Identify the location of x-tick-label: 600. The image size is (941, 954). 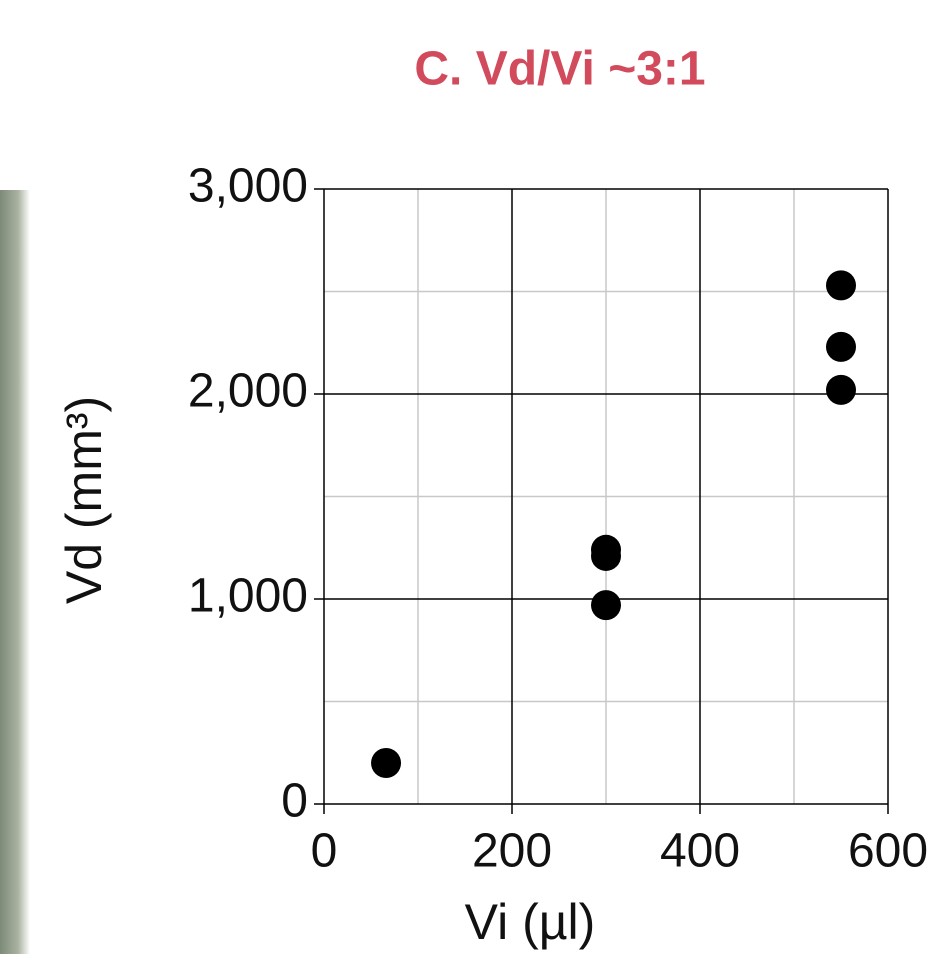
(888, 851).